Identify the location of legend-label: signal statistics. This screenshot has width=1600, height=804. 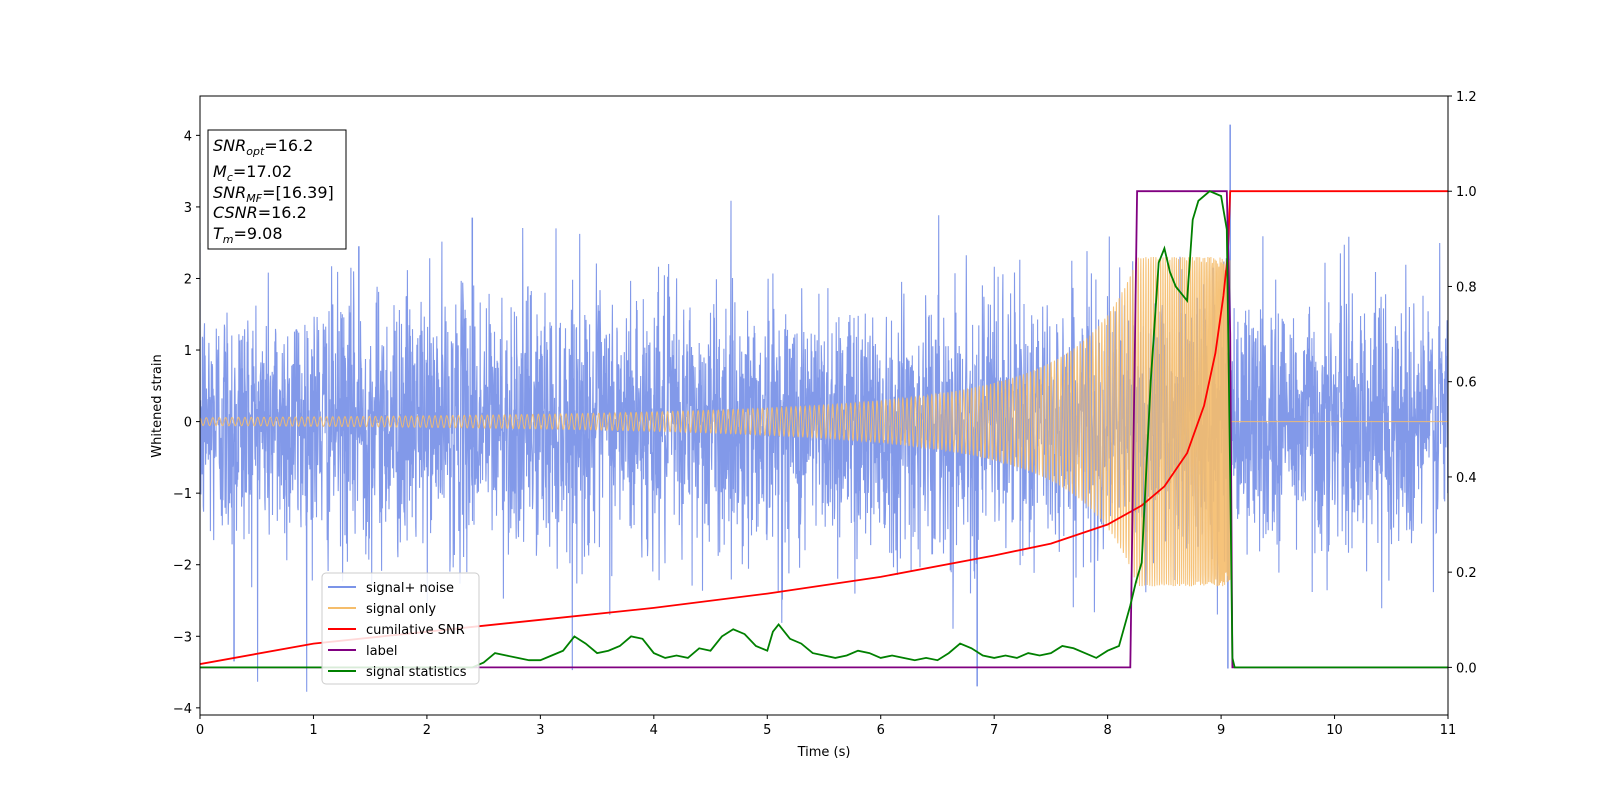
(416, 672).